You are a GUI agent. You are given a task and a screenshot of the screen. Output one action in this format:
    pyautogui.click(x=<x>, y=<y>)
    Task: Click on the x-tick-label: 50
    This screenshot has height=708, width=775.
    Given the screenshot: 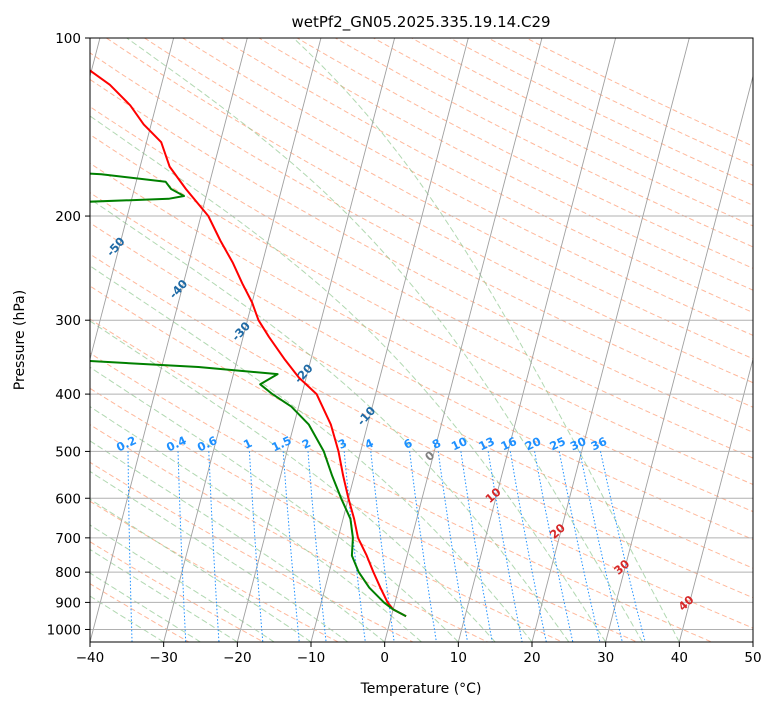 What is the action you would take?
    pyautogui.click(x=752, y=658)
    